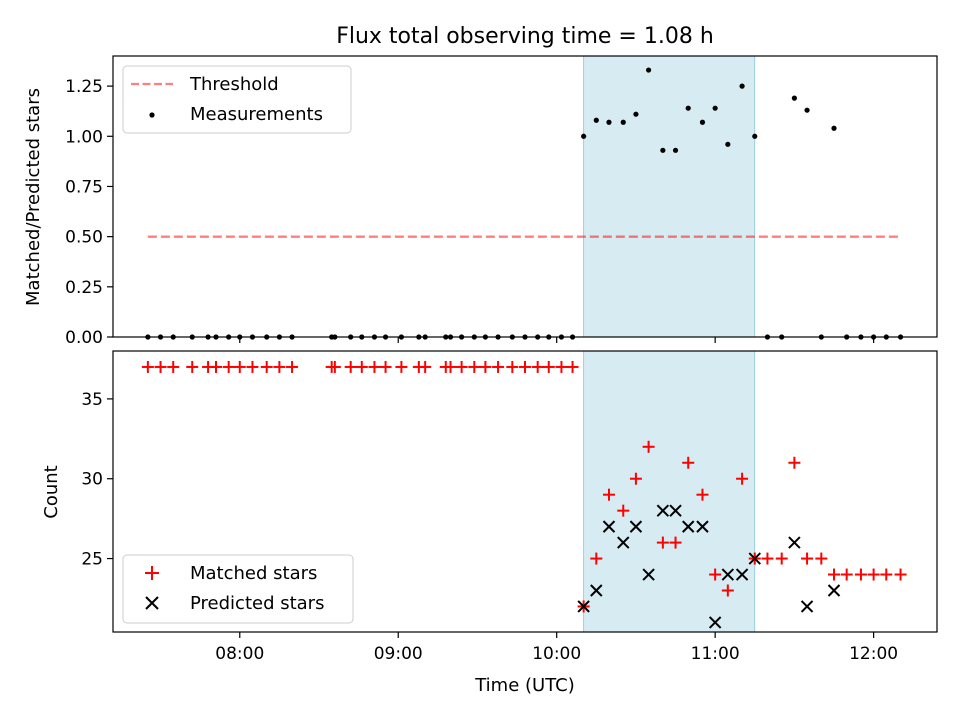  I want to click on bottom-x-tick-label: 09:00, so click(398, 654).